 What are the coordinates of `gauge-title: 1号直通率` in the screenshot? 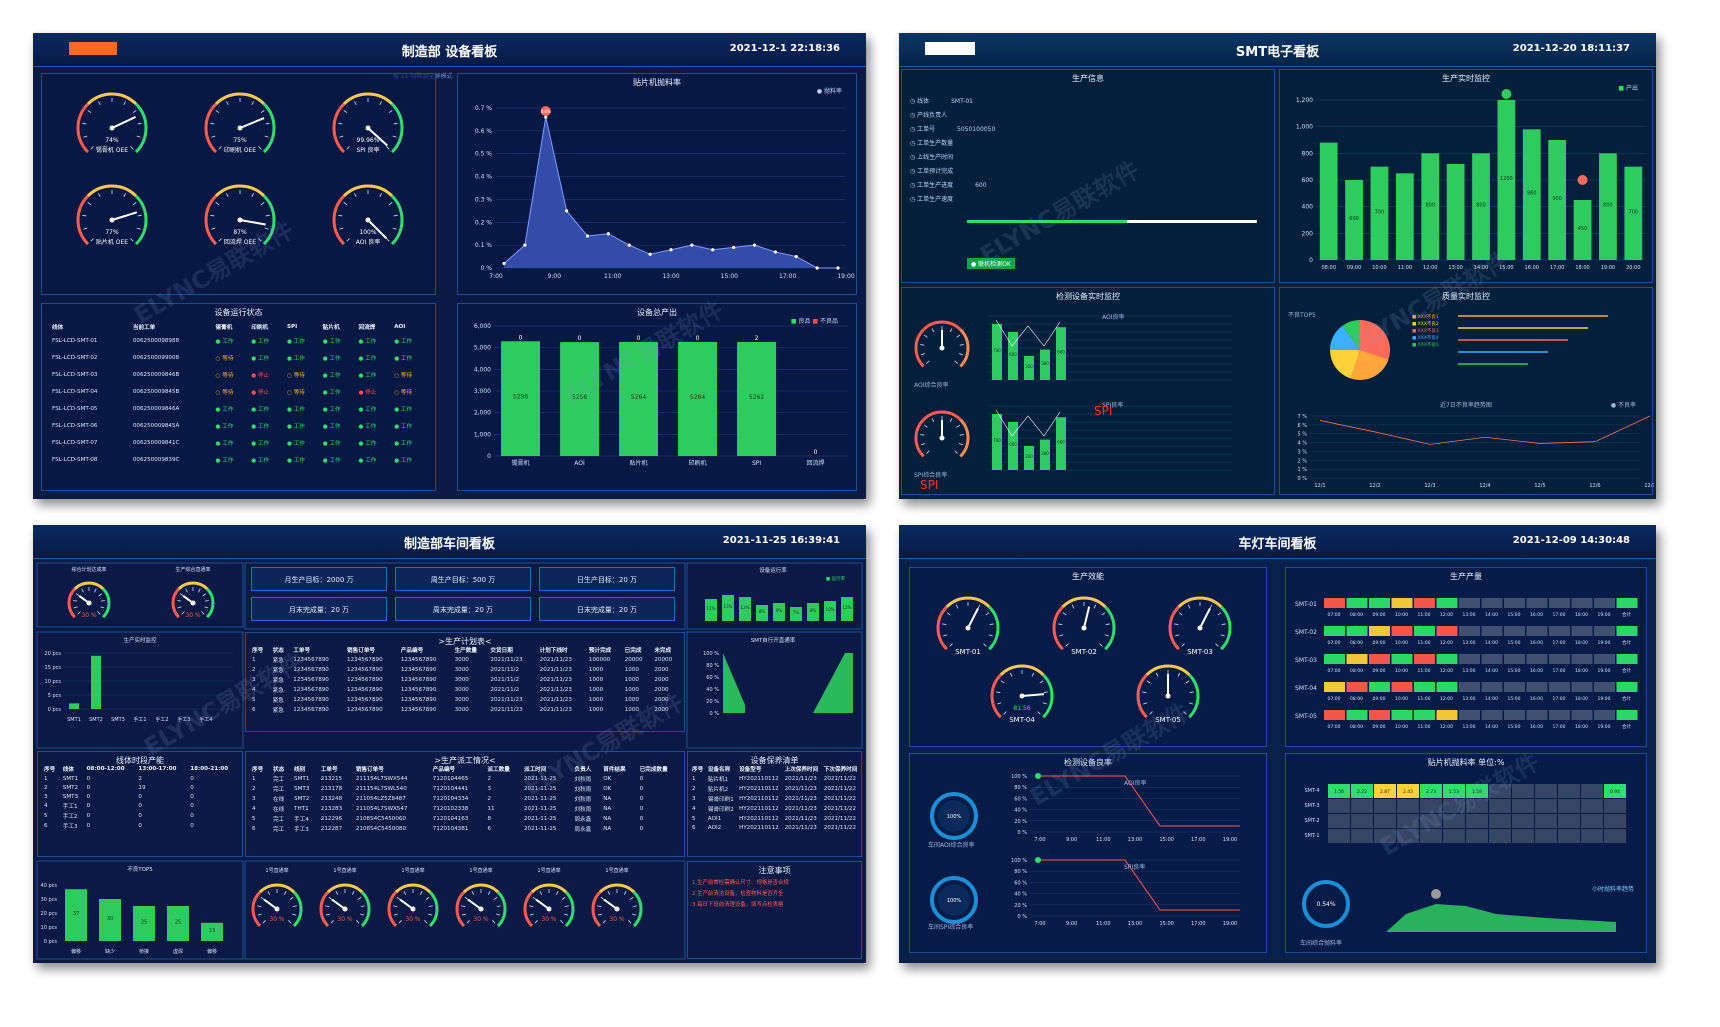 It's located at (276, 870).